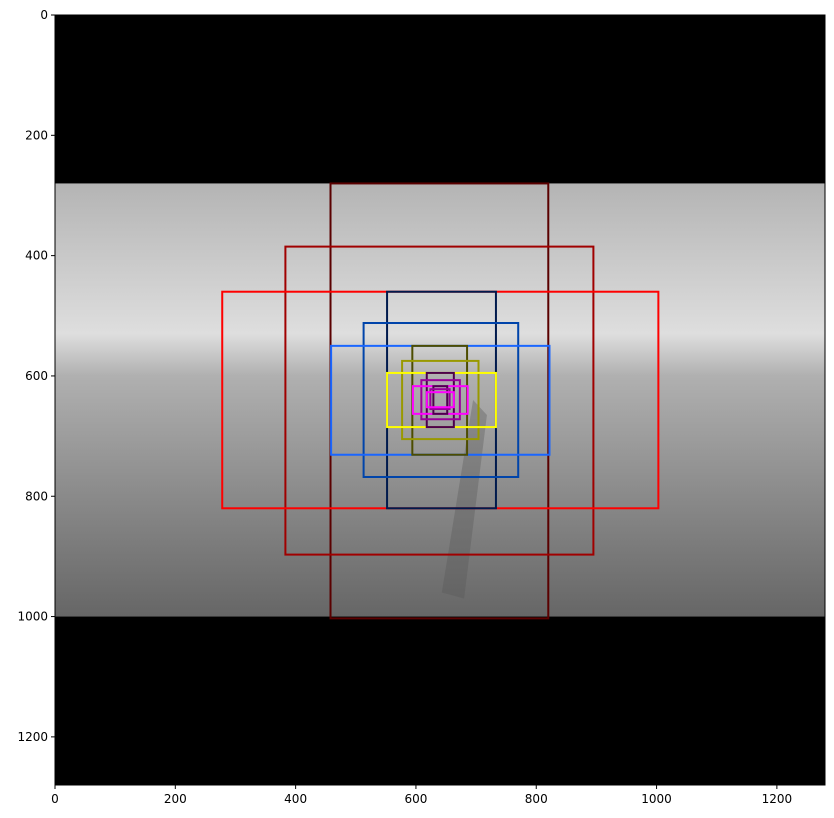 The image size is (834, 818). Describe the element at coordinates (656, 799) in the screenshot. I see `x-tick-label: 1000` at that location.